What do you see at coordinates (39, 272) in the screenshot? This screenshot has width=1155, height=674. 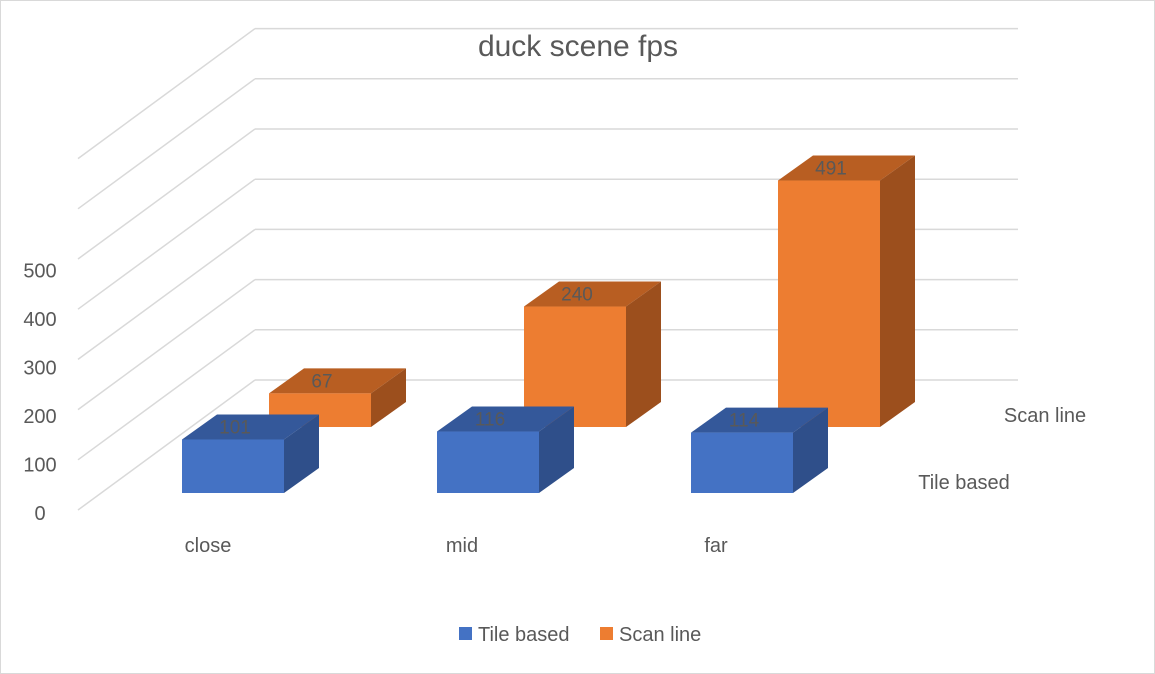 I see `y-tick-label: 500` at bounding box center [39, 272].